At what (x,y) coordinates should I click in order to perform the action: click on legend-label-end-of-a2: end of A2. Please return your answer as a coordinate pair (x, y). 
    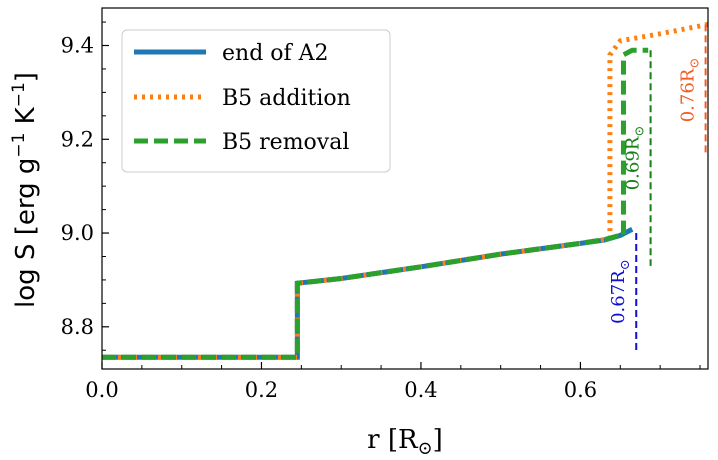
    Looking at the image, I should click on (275, 53).